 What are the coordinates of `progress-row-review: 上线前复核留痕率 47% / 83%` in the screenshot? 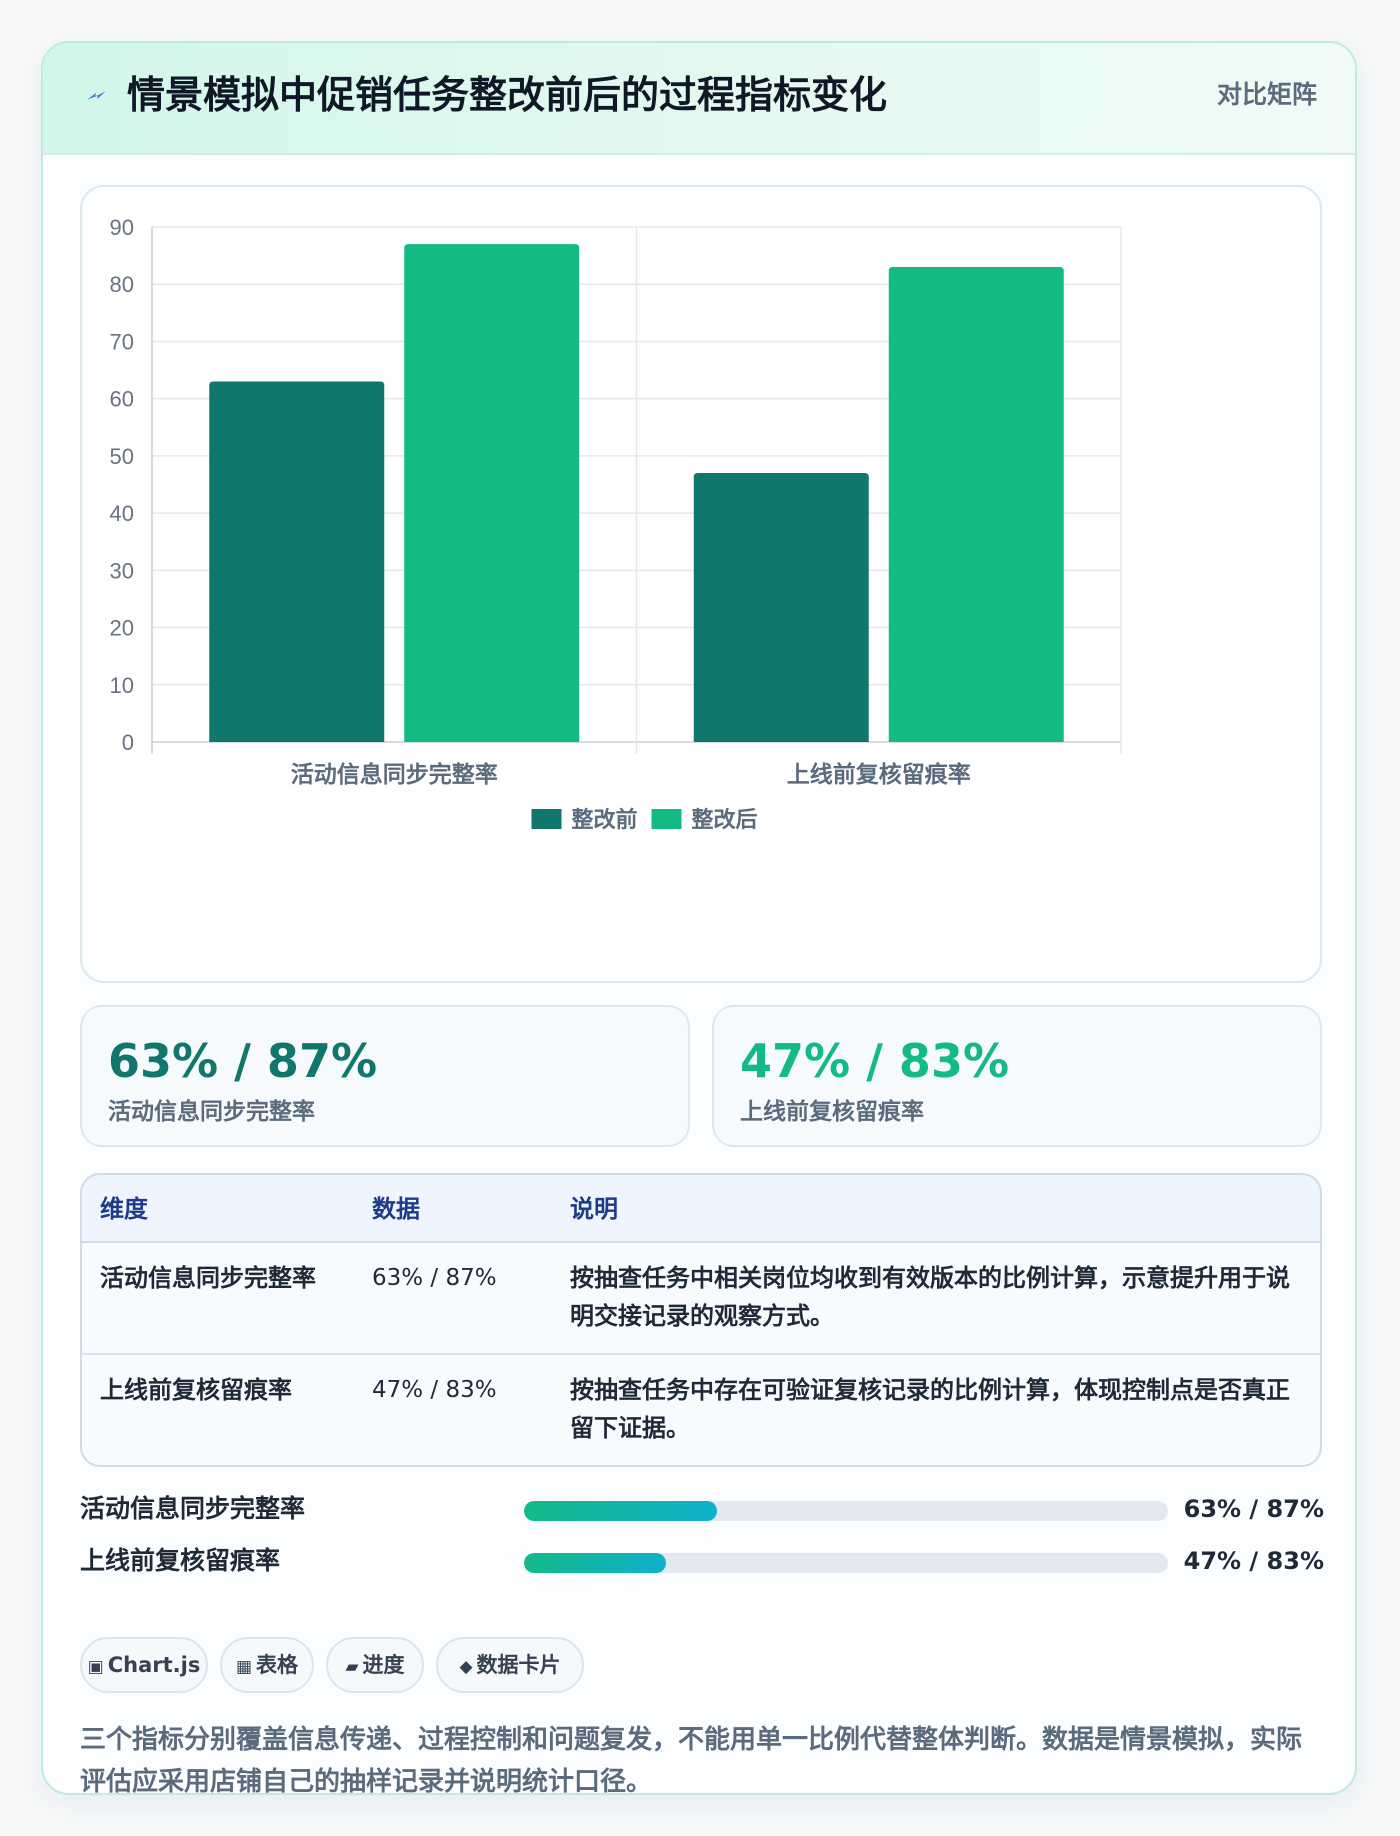 It's located at (702, 1561).